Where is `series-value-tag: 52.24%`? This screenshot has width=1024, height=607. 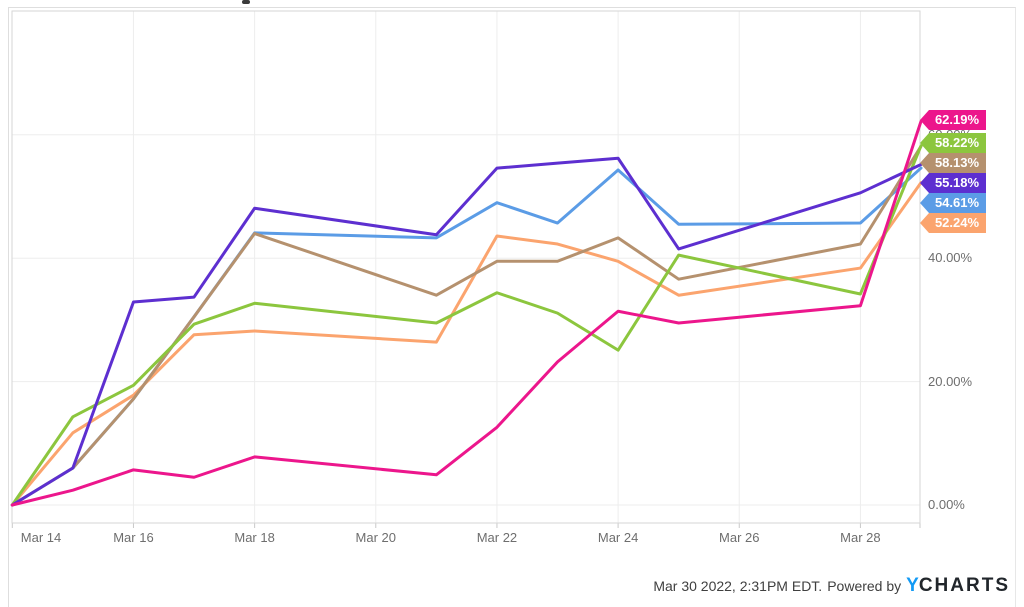
series-value-tag: 52.24% is located at coordinates (953, 223).